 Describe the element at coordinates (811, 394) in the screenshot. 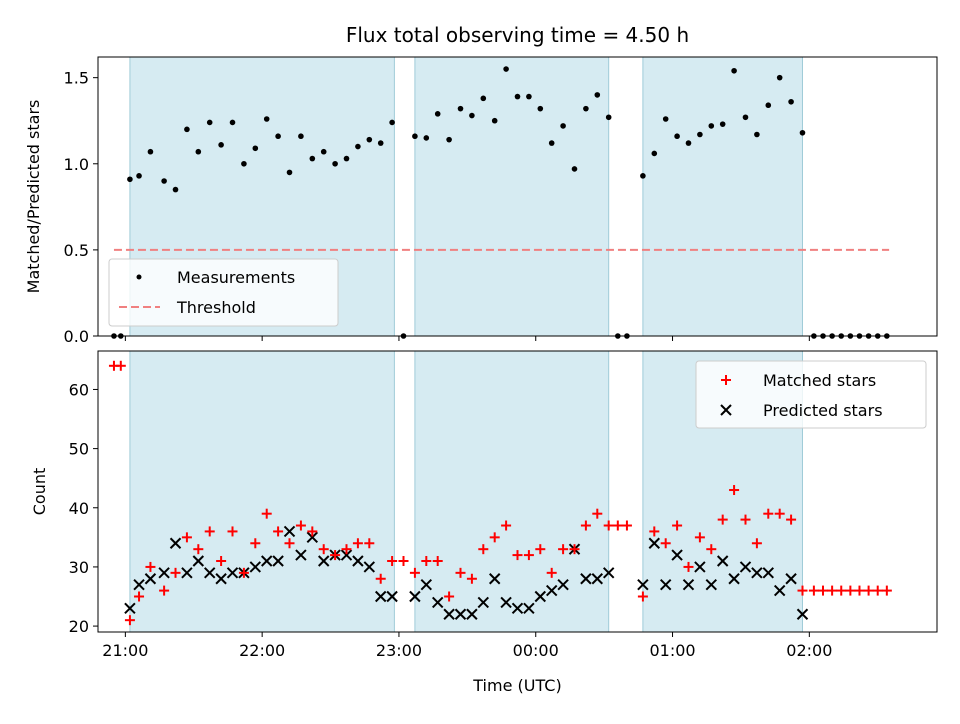

I see `bottom-legend: Matched stars Predicted stars` at that location.